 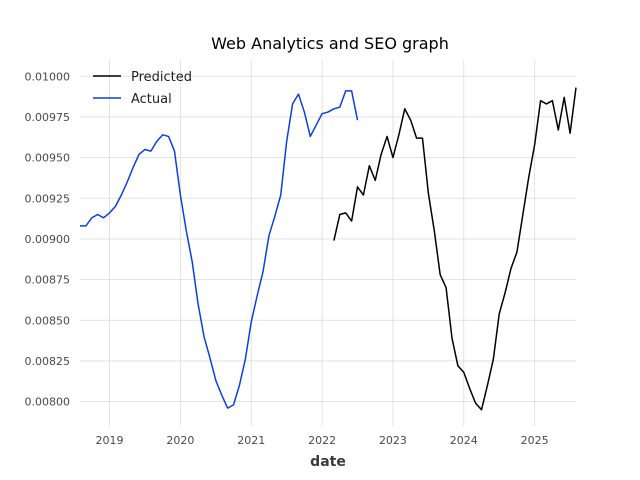 What do you see at coordinates (393, 440) in the screenshot?
I see `x-tick-label: 2023` at bounding box center [393, 440].